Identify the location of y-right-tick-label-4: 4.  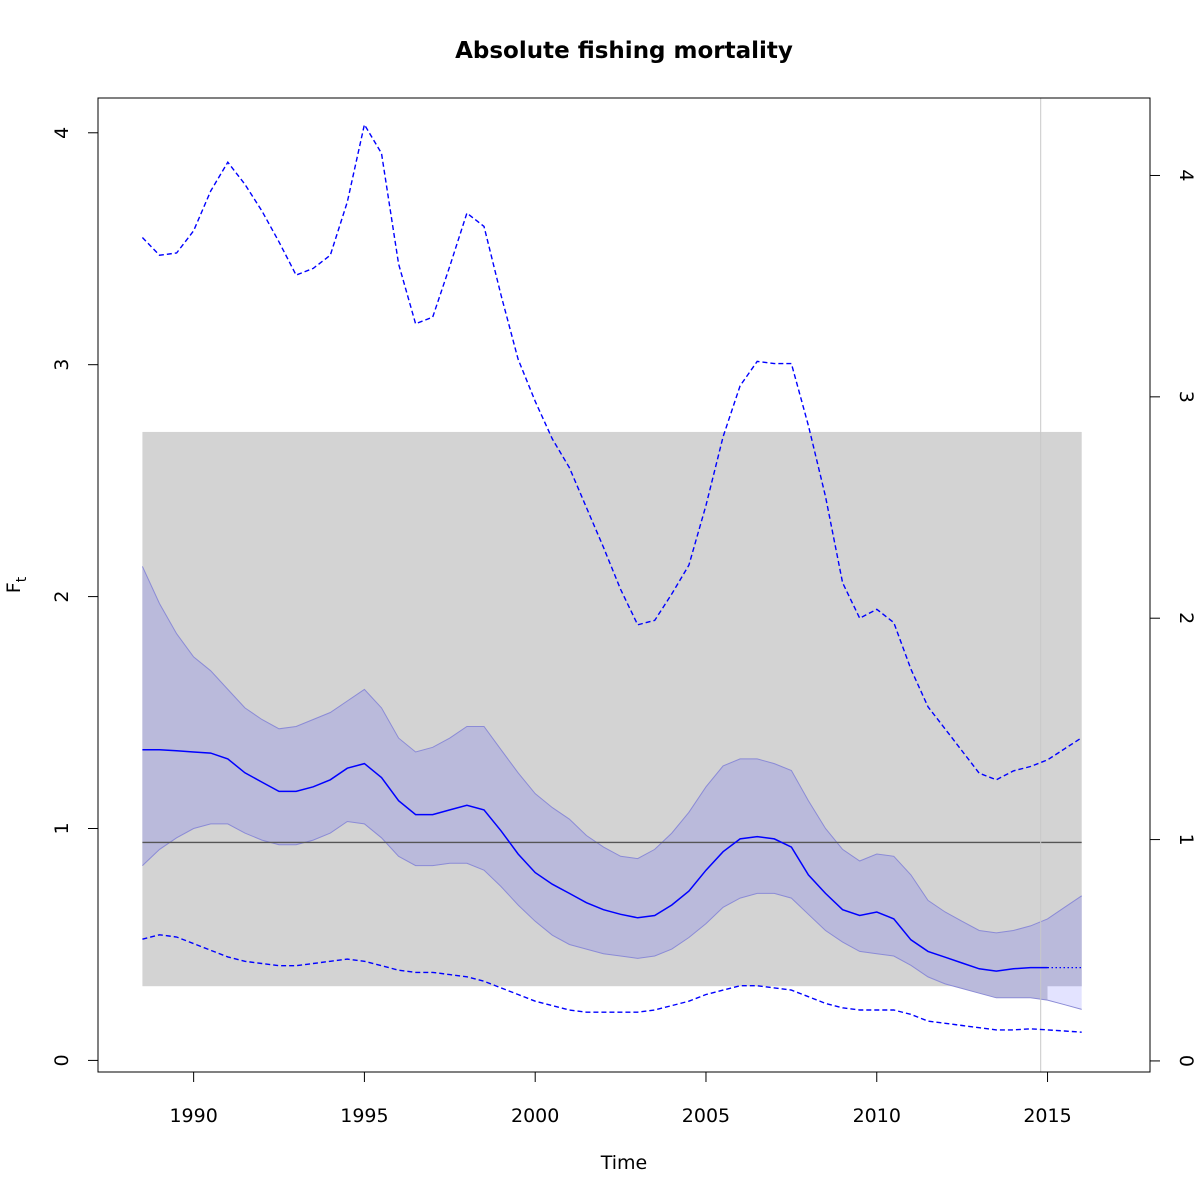
(1186, 175).